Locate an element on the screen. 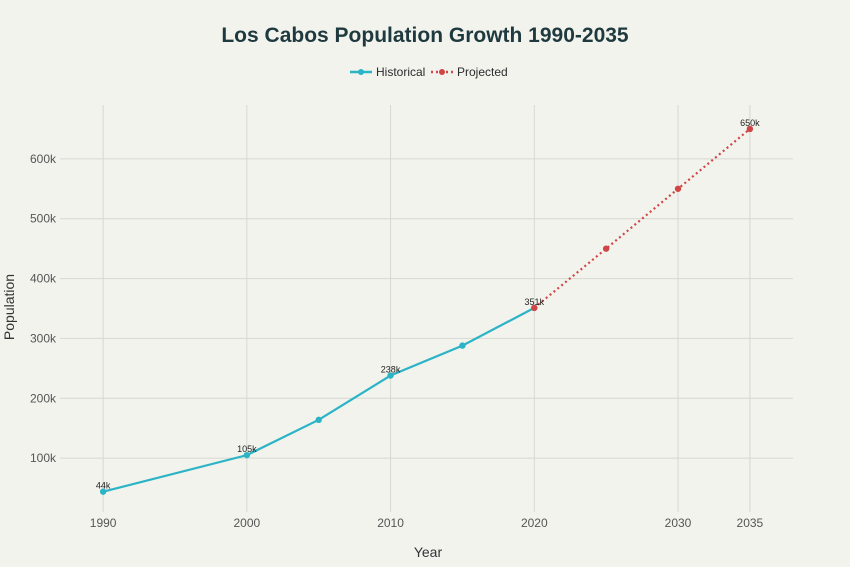 The height and width of the screenshot is (567, 850). x-tick-label: 2030 is located at coordinates (678, 523).